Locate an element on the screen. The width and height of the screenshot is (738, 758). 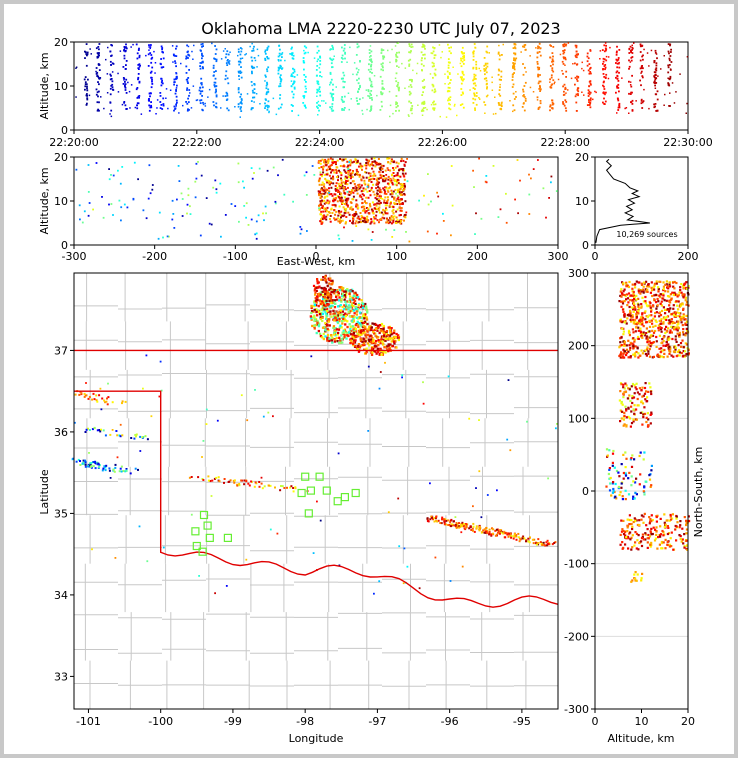
lma-station-marker is located at coordinates (202, 551).